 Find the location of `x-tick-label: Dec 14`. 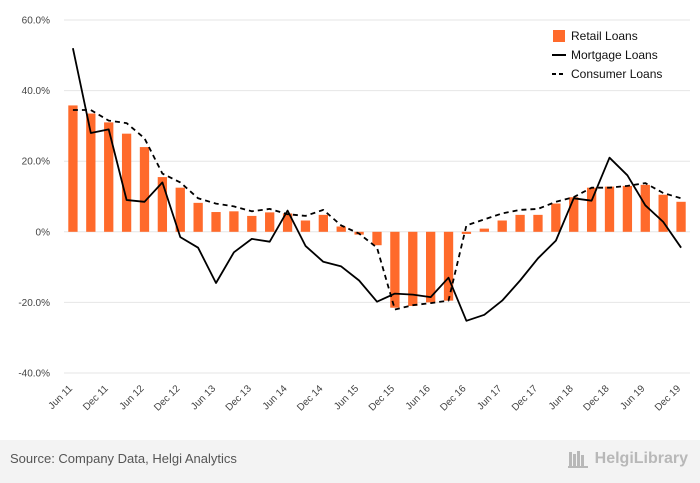

x-tick-label: Dec 14 is located at coordinates (310, 398).